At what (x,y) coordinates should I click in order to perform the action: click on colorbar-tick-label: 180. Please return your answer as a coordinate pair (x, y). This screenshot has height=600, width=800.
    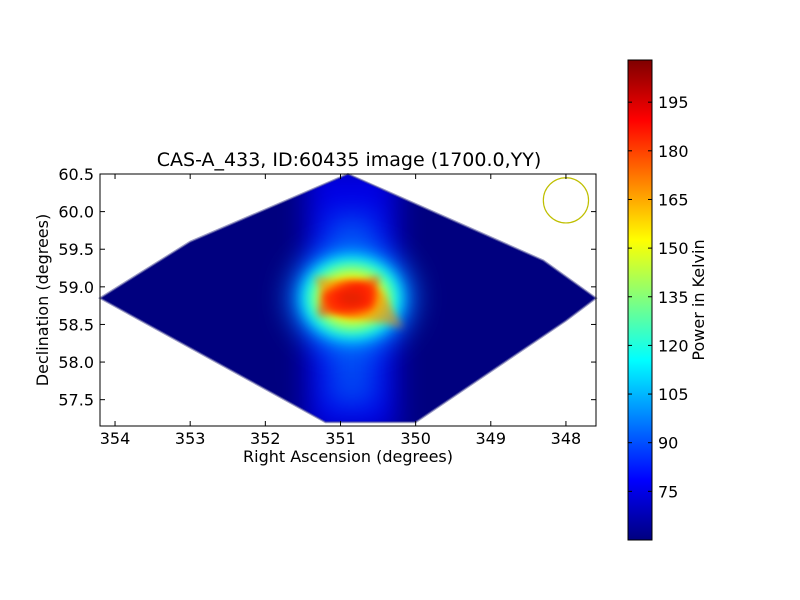
    Looking at the image, I should click on (673, 151).